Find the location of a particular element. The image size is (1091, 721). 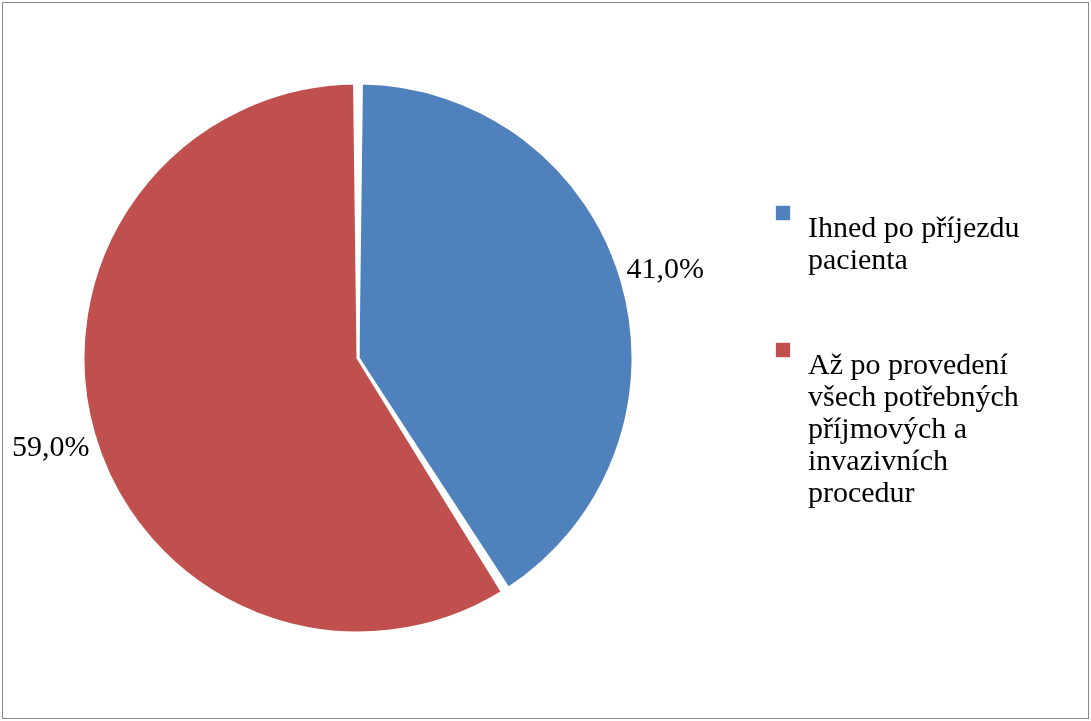

data-label: 59,0% is located at coordinates (50, 446).